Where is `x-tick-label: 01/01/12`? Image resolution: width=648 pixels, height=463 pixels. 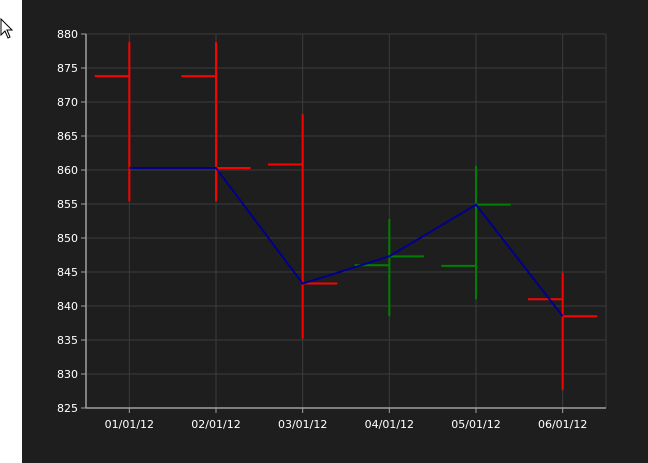 x-tick-label: 01/01/12 is located at coordinates (129, 424).